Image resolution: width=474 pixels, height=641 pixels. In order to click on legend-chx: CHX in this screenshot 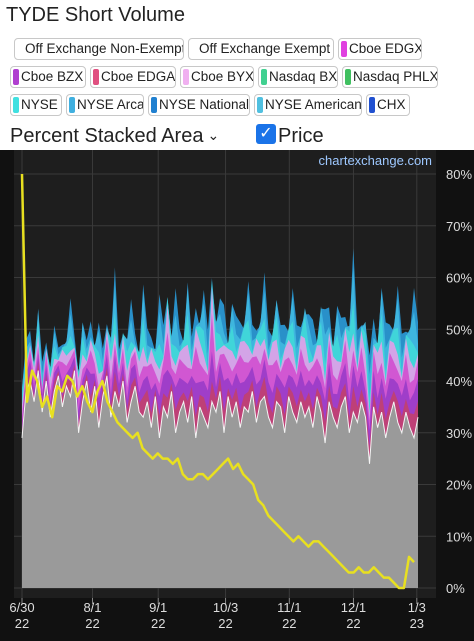, I will do `click(388, 105)`.